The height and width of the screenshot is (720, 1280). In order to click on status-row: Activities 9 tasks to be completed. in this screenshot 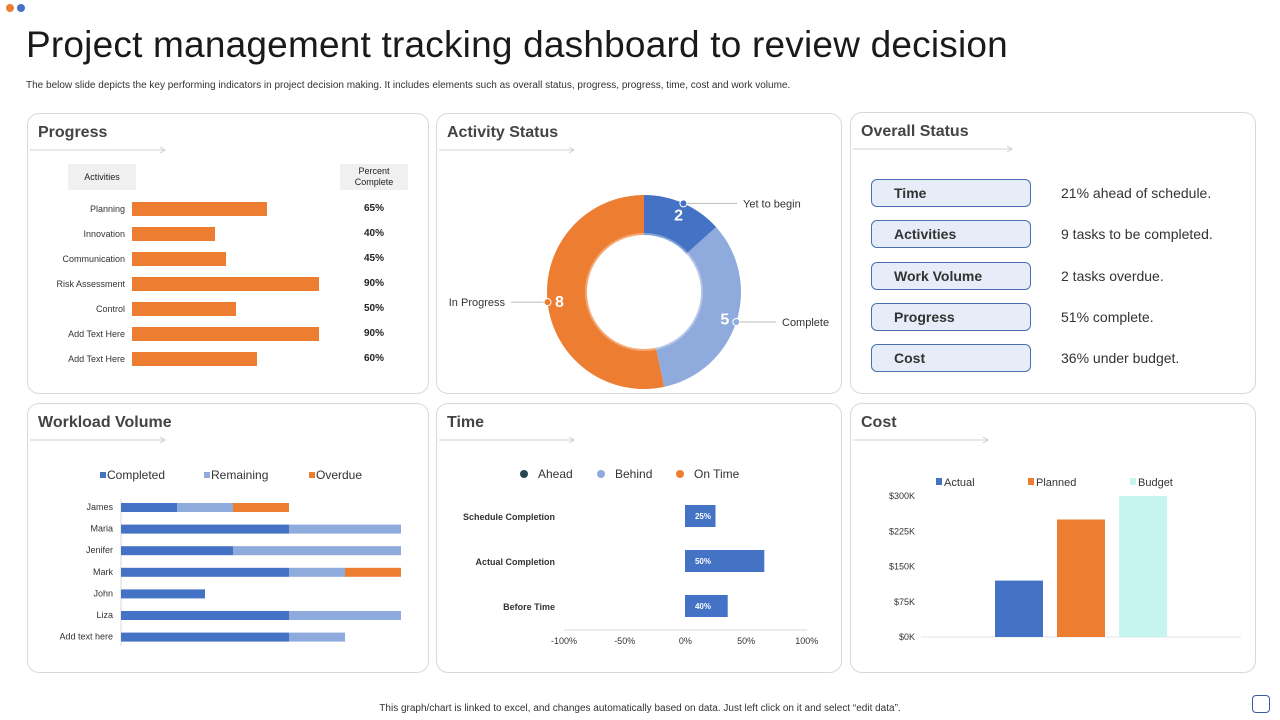, I will do `click(1056, 234)`.